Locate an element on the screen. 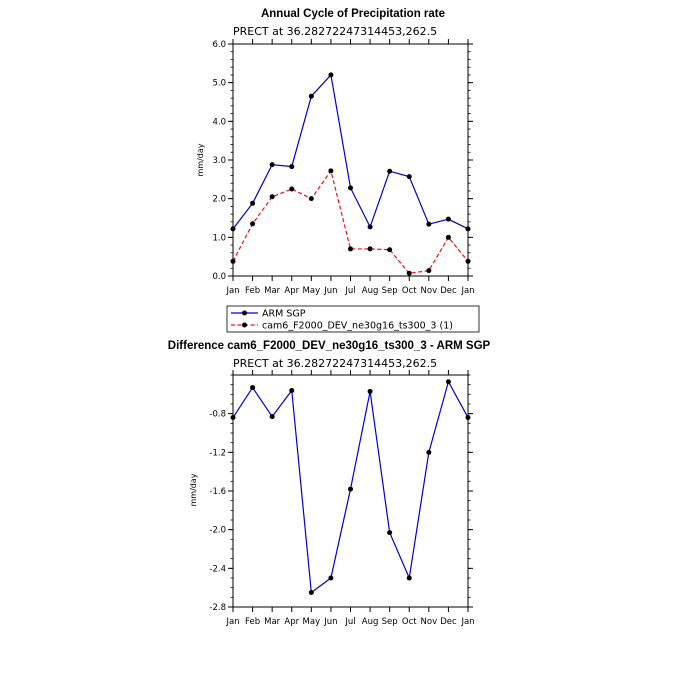 Image resolution: width=675 pixels, height=675 pixels. plot-frame is located at coordinates (350, 160).